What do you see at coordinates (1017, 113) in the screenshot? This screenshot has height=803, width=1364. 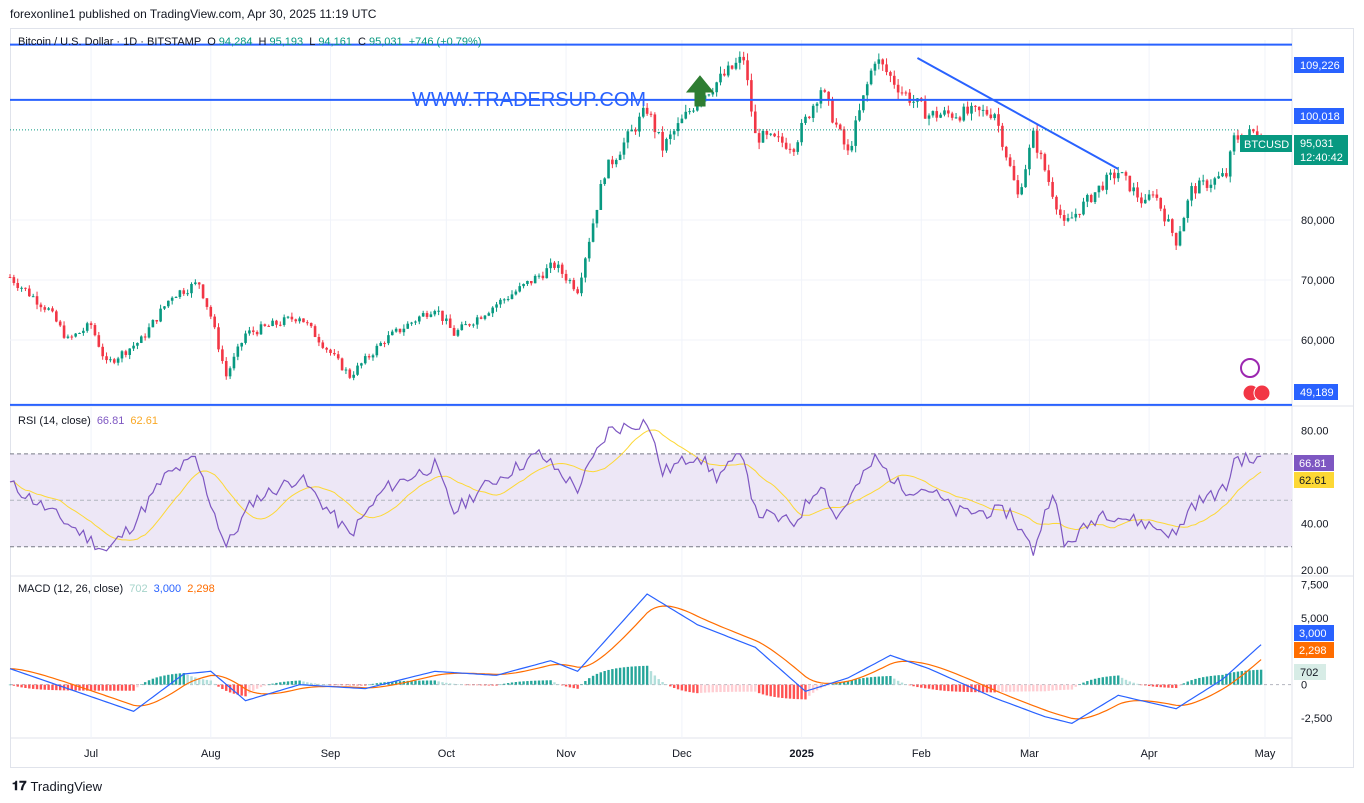 I see `trendline` at bounding box center [1017, 113].